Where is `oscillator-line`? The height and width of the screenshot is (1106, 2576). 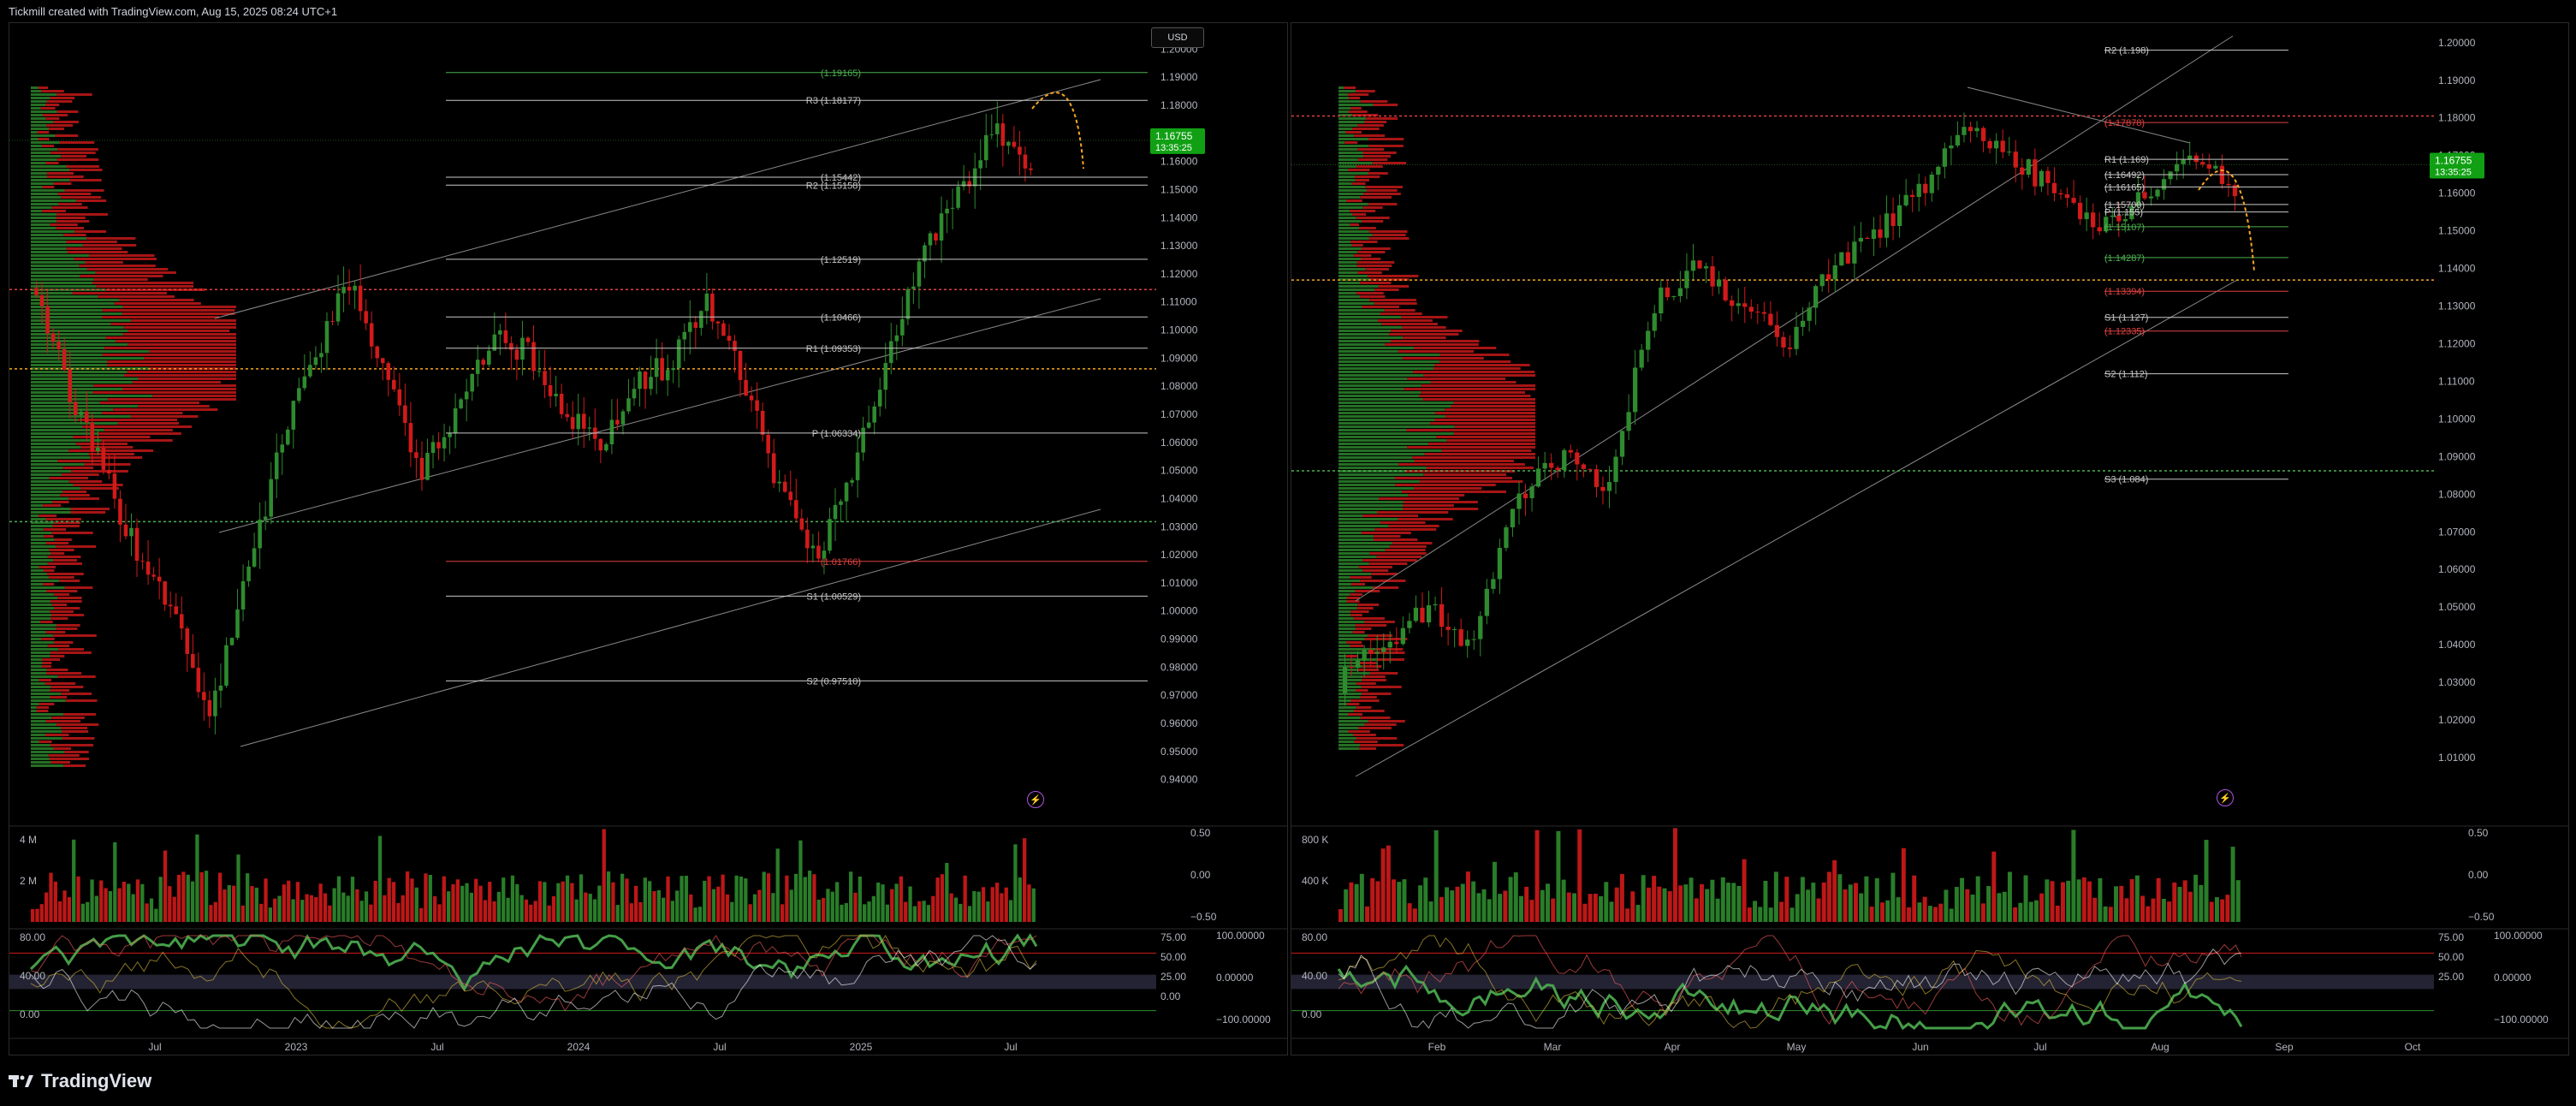
oscillator-line is located at coordinates (533, 982).